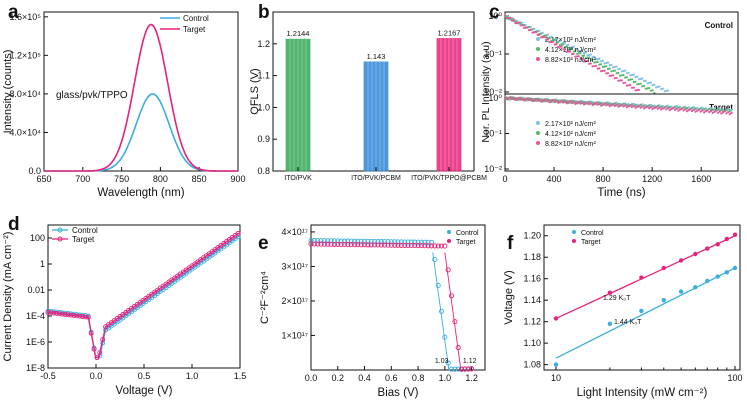 This screenshot has width=747, height=408. Describe the element at coordinates (391, 306) in the screenshot. I see `panel-e-series-target` at that location.